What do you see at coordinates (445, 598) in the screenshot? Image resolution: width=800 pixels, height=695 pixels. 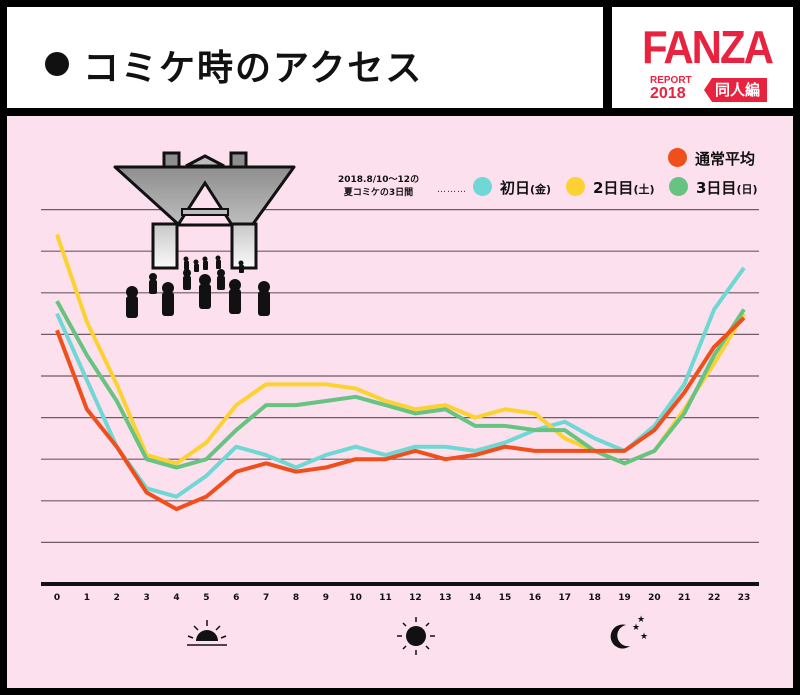 I see `x-tick-label: 13` at bounding box center [445, 598].